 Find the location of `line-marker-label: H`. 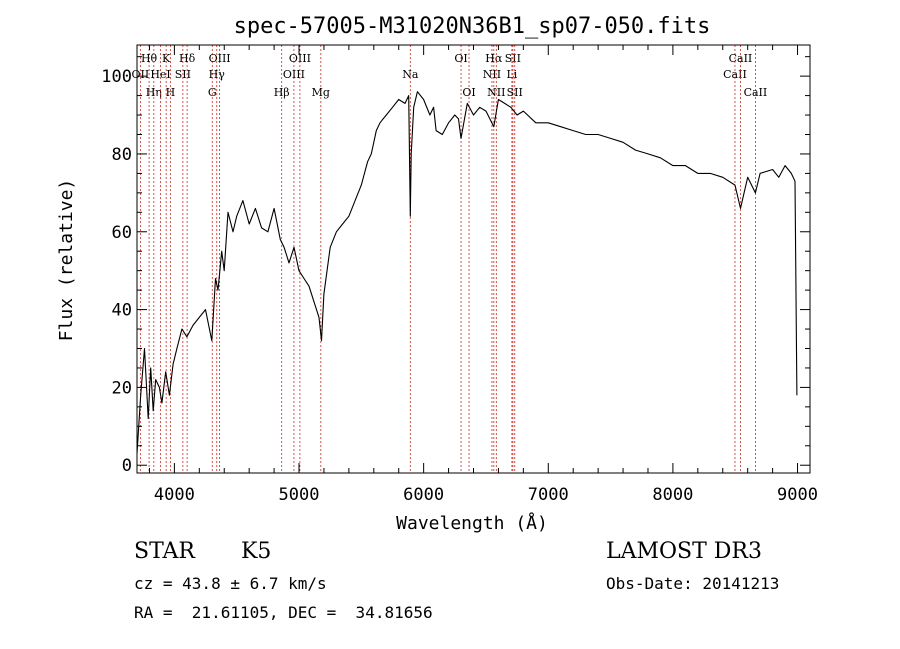

line-marker-label: H is located at coordinates (171, 92).